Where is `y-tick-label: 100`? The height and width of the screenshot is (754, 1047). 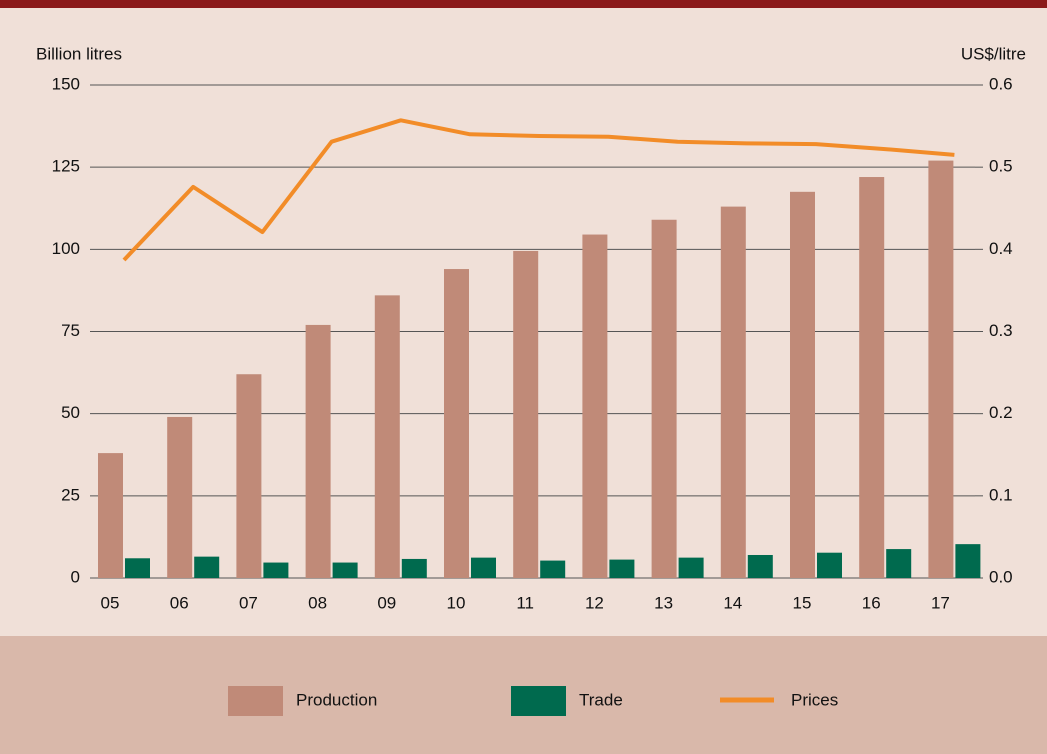
y-tick-label: 100 is located at coordinates (66, 248).